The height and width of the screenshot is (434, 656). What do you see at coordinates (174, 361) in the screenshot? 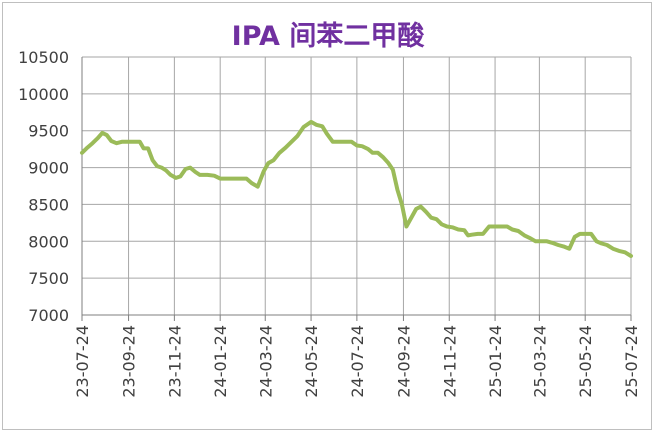
I see `x-tick-label: 23-11-24` at bounding box center [174, 361].